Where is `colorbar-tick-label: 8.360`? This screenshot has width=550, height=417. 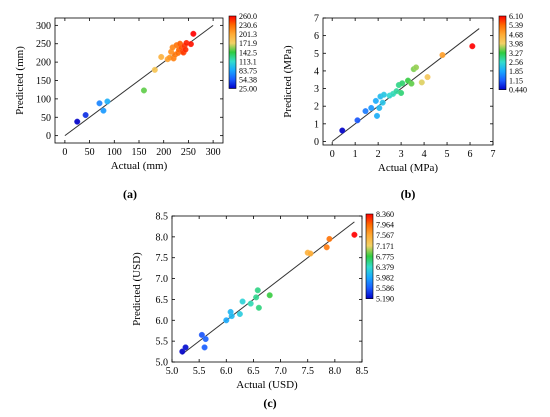 colorbar-tick-label: 8.360 is located at coordinates (385, 214).